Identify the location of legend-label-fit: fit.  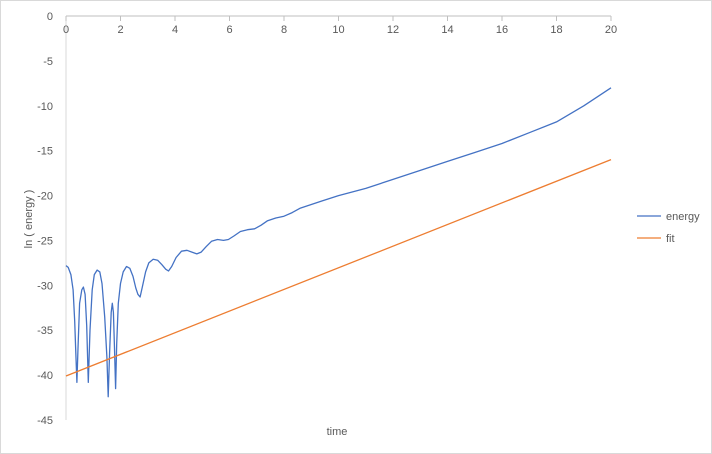
(670, 239).